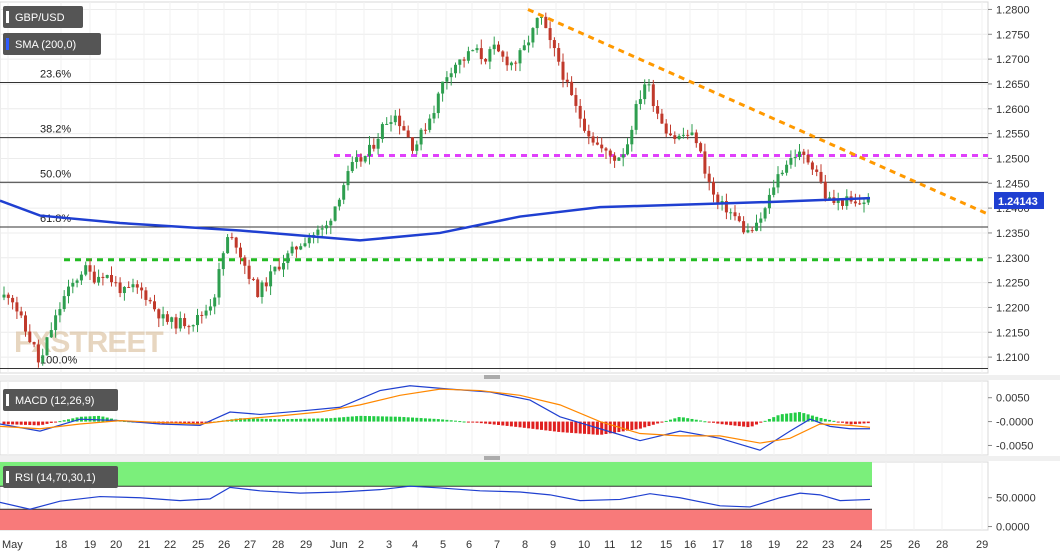 The width and height of the screenshot is (1060, 555). Describe the element at coordinates (52, 30) in the screenshot. I see `legend: GBP/USD SMA (200,0)` at that location.